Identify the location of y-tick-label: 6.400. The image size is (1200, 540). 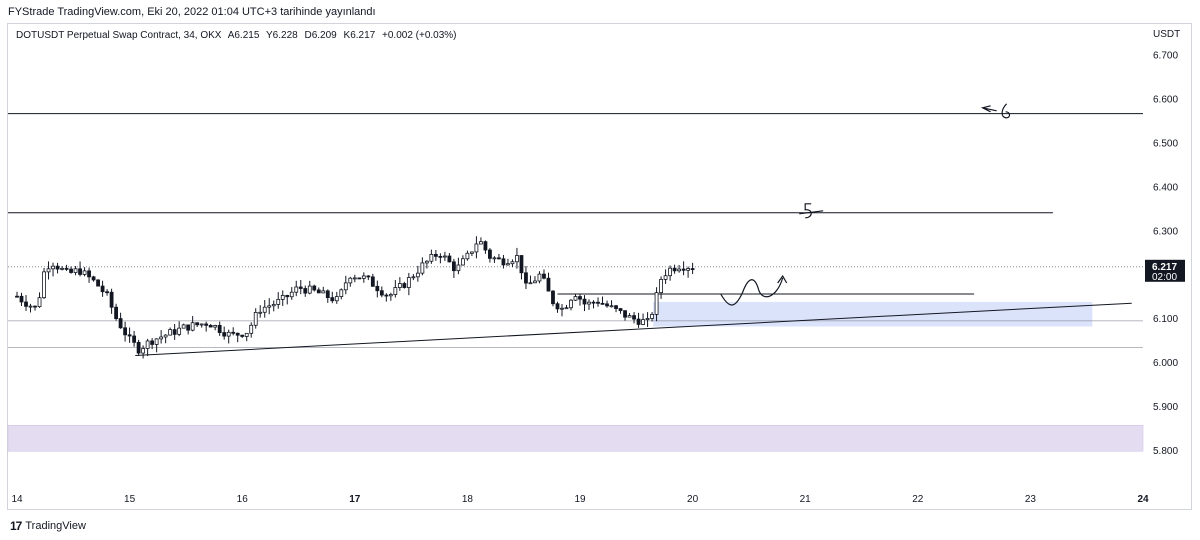
(1165, 187).